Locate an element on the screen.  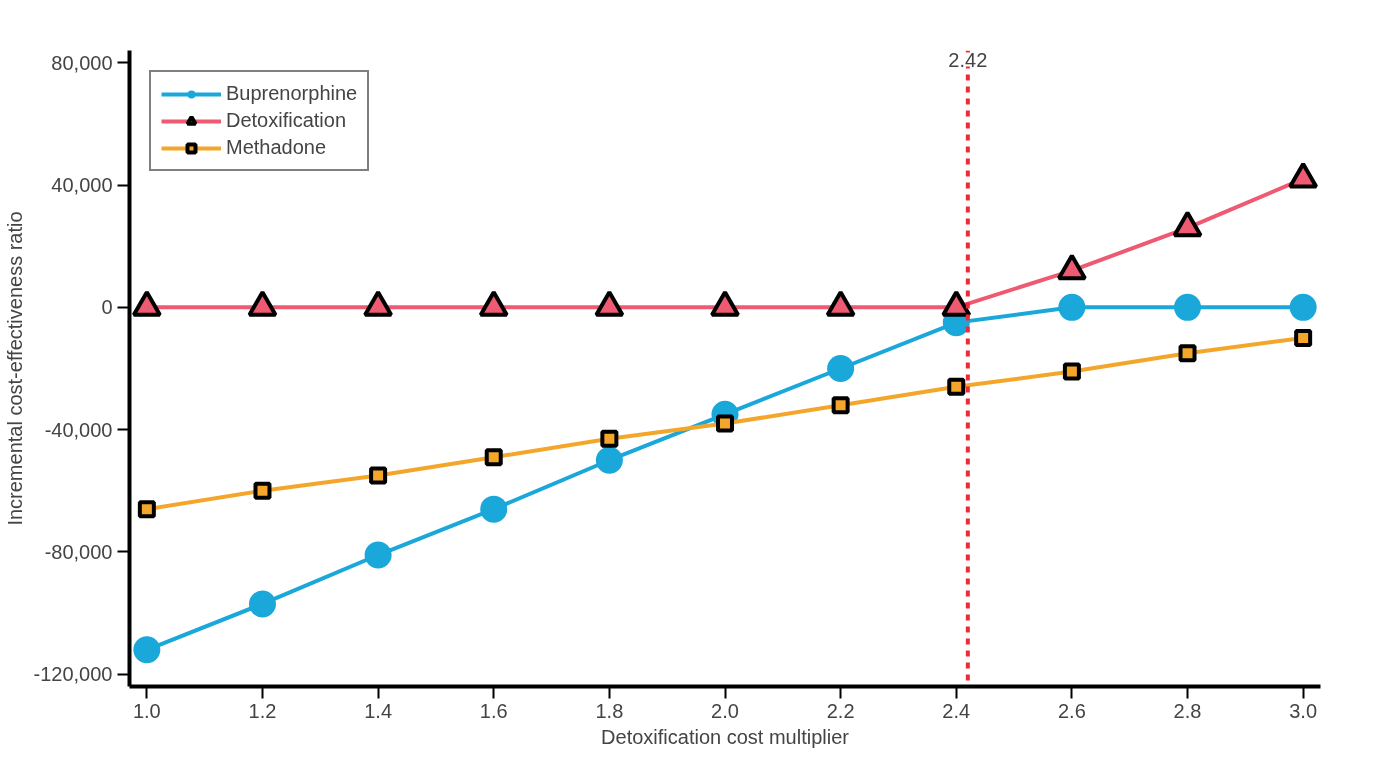
legend-label: Buprenorphine is located at coordinates (292, 93).